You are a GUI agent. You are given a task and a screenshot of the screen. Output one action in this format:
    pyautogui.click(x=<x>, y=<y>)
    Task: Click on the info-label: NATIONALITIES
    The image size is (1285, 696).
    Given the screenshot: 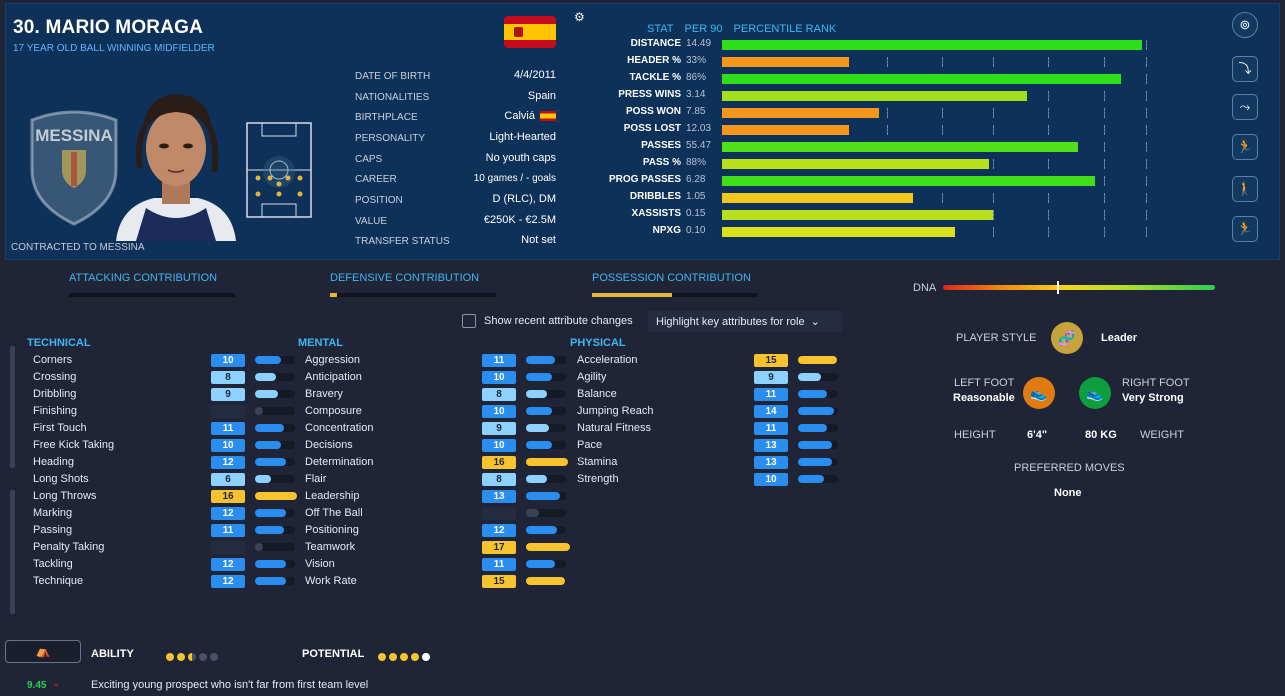 What is the action you would take?
    pyautogui.click(x=392, y=97)
    